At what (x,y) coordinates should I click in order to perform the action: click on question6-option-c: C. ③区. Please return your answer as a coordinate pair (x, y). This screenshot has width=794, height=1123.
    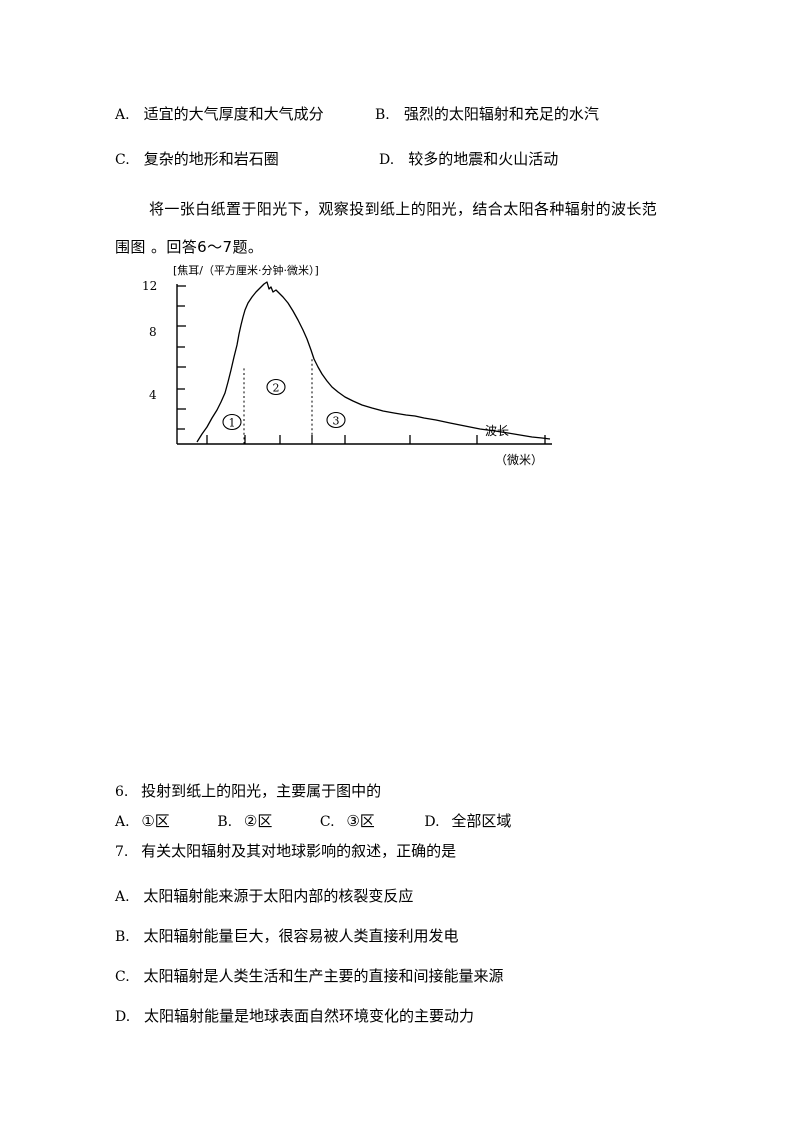
    Looking at the image, I should click on (350, 821).